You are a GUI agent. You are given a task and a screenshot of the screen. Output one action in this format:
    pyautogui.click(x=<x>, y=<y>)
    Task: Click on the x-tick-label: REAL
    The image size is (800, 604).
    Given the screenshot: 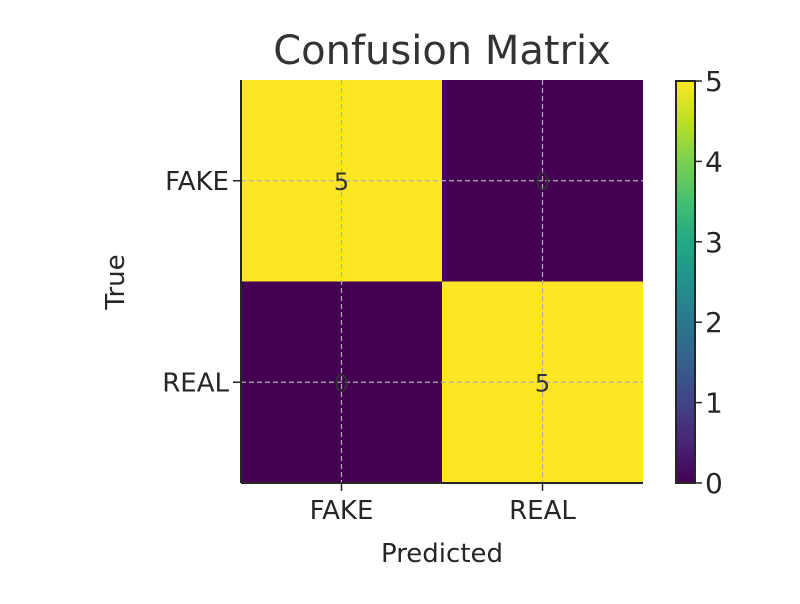 What is the action you would take?
    pyautogui.click(x=542, y=511)
    